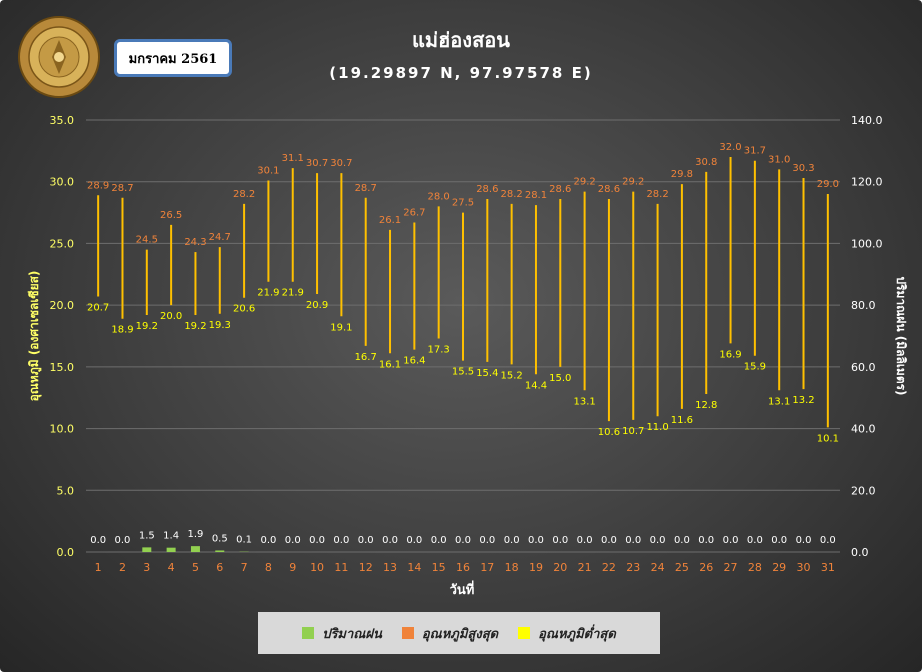  I want to click on tmin-value-label: 13.1, so click(584, 401).